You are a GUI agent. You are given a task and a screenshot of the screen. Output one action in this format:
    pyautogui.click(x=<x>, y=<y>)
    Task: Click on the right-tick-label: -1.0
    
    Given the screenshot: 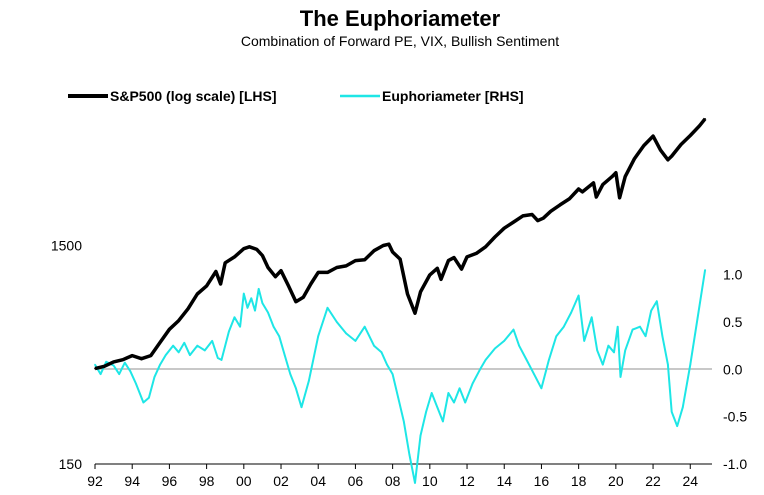 What is the action you would take?
    pyautogui.click(x=735, y=464)
    